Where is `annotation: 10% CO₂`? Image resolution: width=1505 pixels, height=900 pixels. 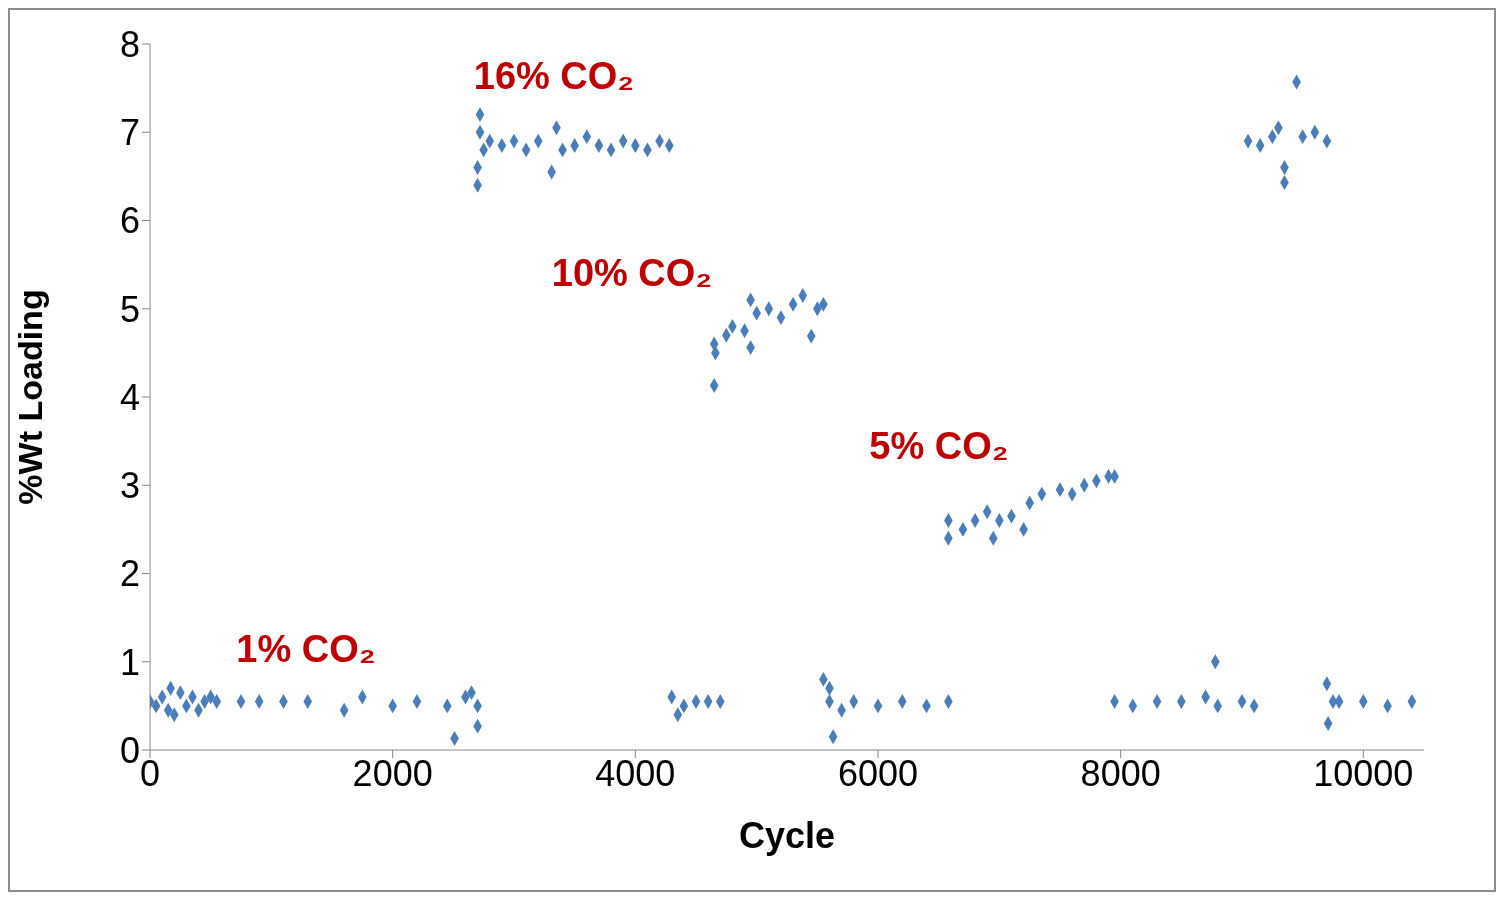
annotation: 10% CO₂ is located at coordinates (632, 273).